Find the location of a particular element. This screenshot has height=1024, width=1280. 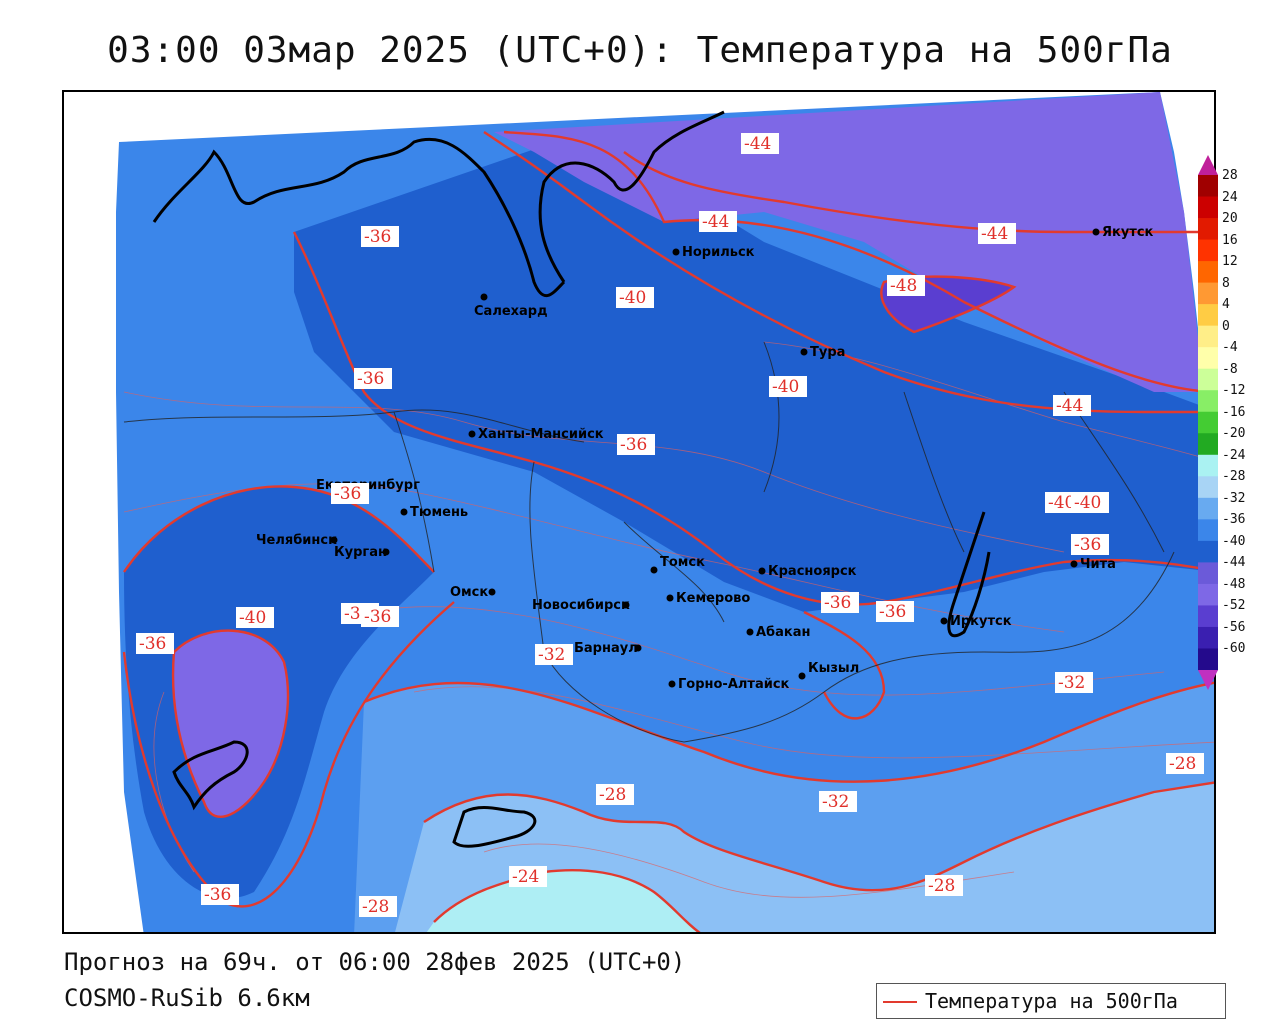

city-label: Омск is located at coordinates (469, 592).